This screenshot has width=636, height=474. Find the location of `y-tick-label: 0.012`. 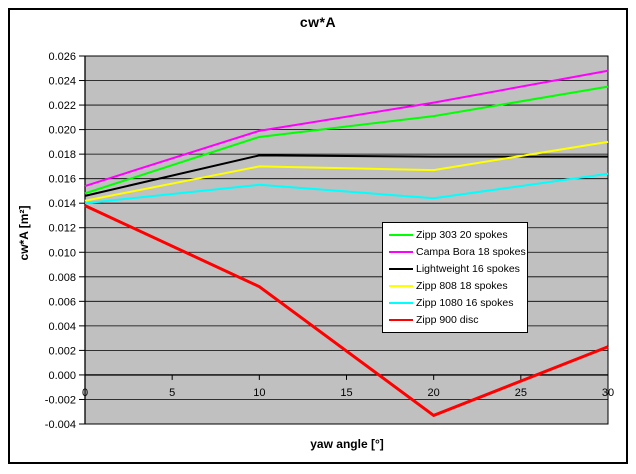

y-tick-label: 0.012 is located at coordinates (62, 229).